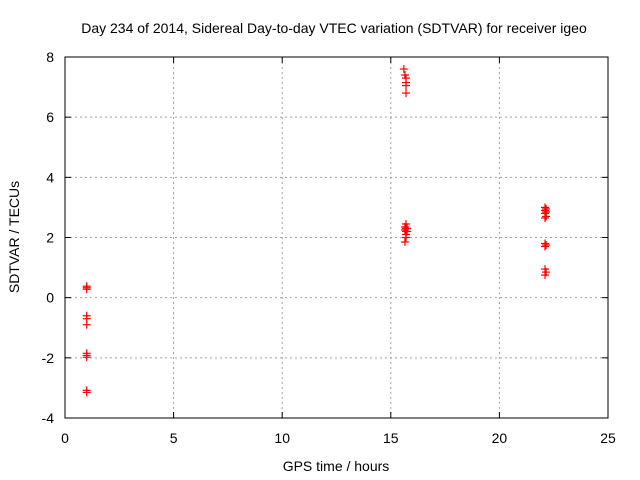  What do you see at coordinates (391, 438) in the screenshot?
I see `x-tick-label: 15` at bounding box center [391, 438].